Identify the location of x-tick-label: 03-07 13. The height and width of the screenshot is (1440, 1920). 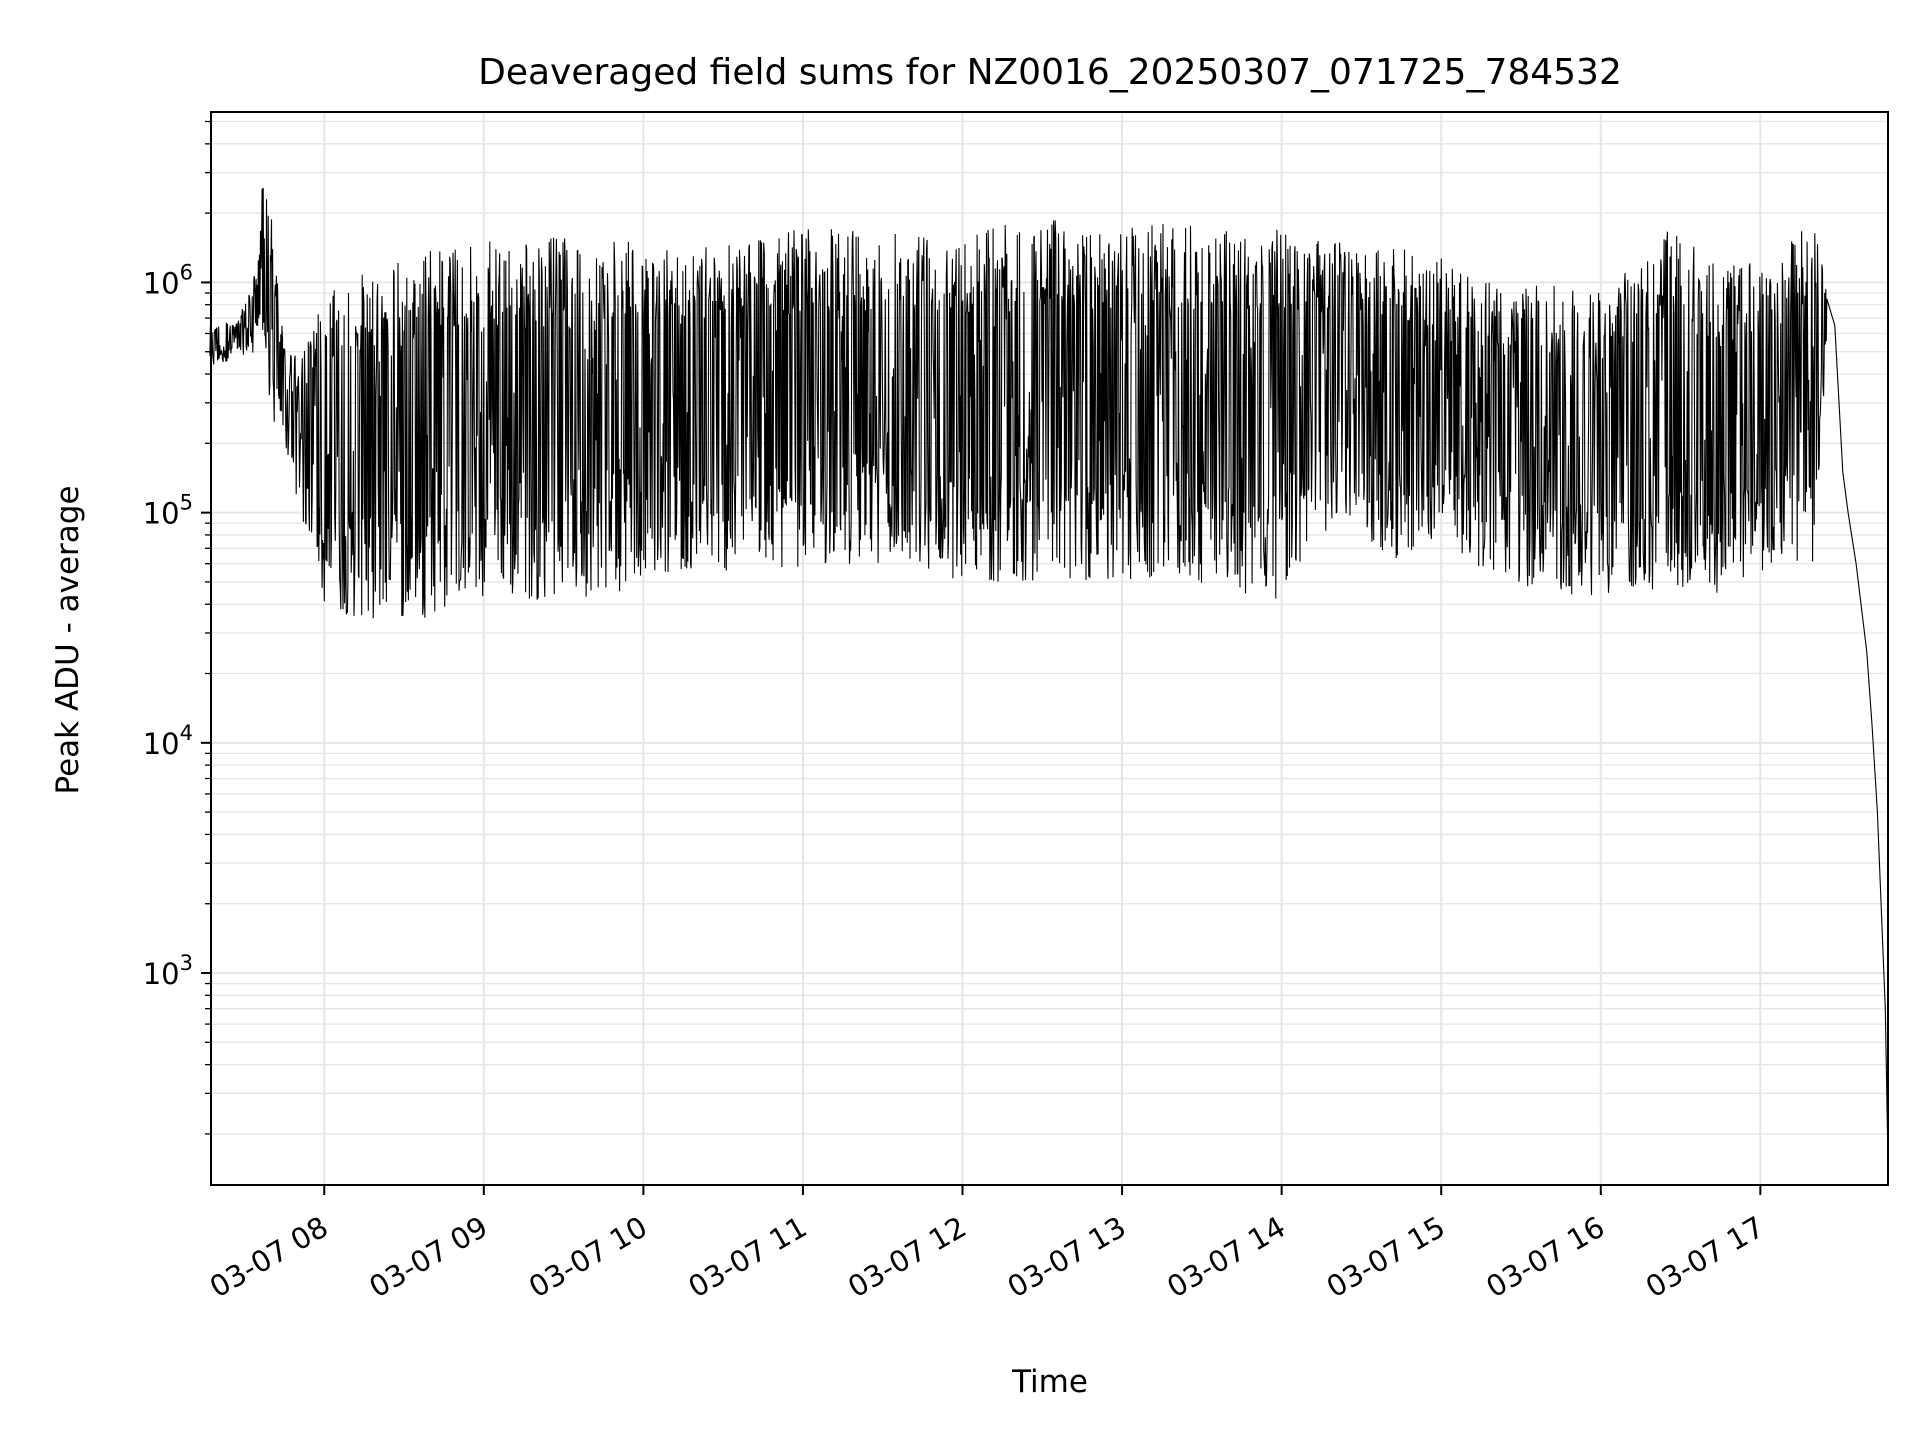
(1067, 1257).